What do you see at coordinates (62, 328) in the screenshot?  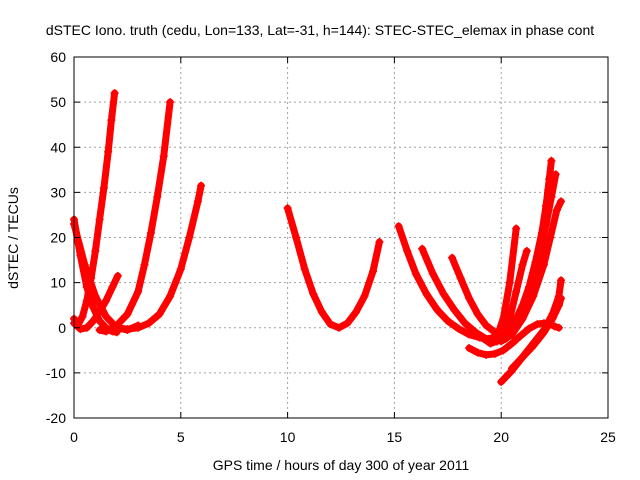 I see `y-tick-label: 0` at bounding box center [62, 328].